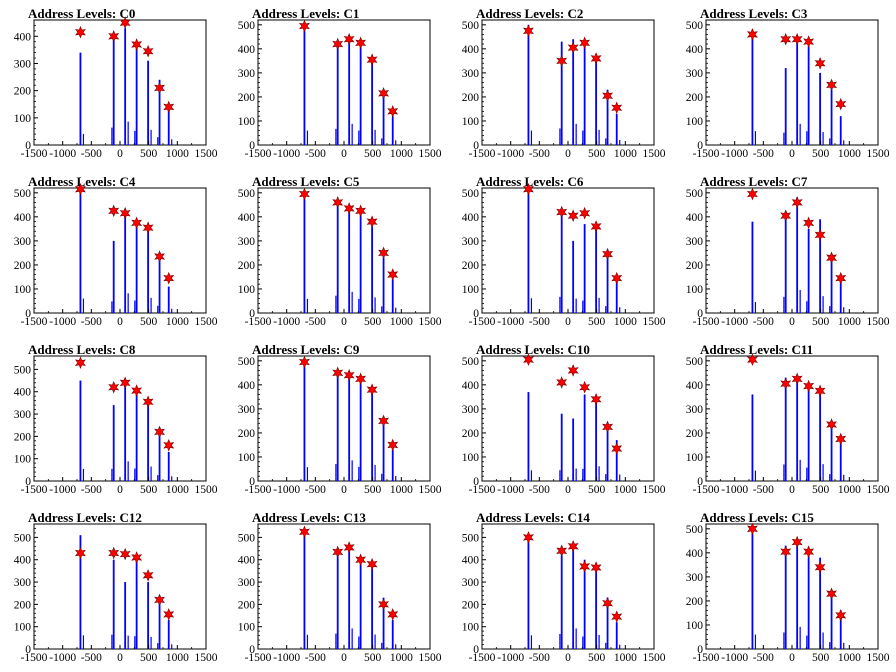  What do you see at coordinates (306, 181) in the screenshot?
I see `chart-title: Address Levels: C5` at bounding box center [306, 181].